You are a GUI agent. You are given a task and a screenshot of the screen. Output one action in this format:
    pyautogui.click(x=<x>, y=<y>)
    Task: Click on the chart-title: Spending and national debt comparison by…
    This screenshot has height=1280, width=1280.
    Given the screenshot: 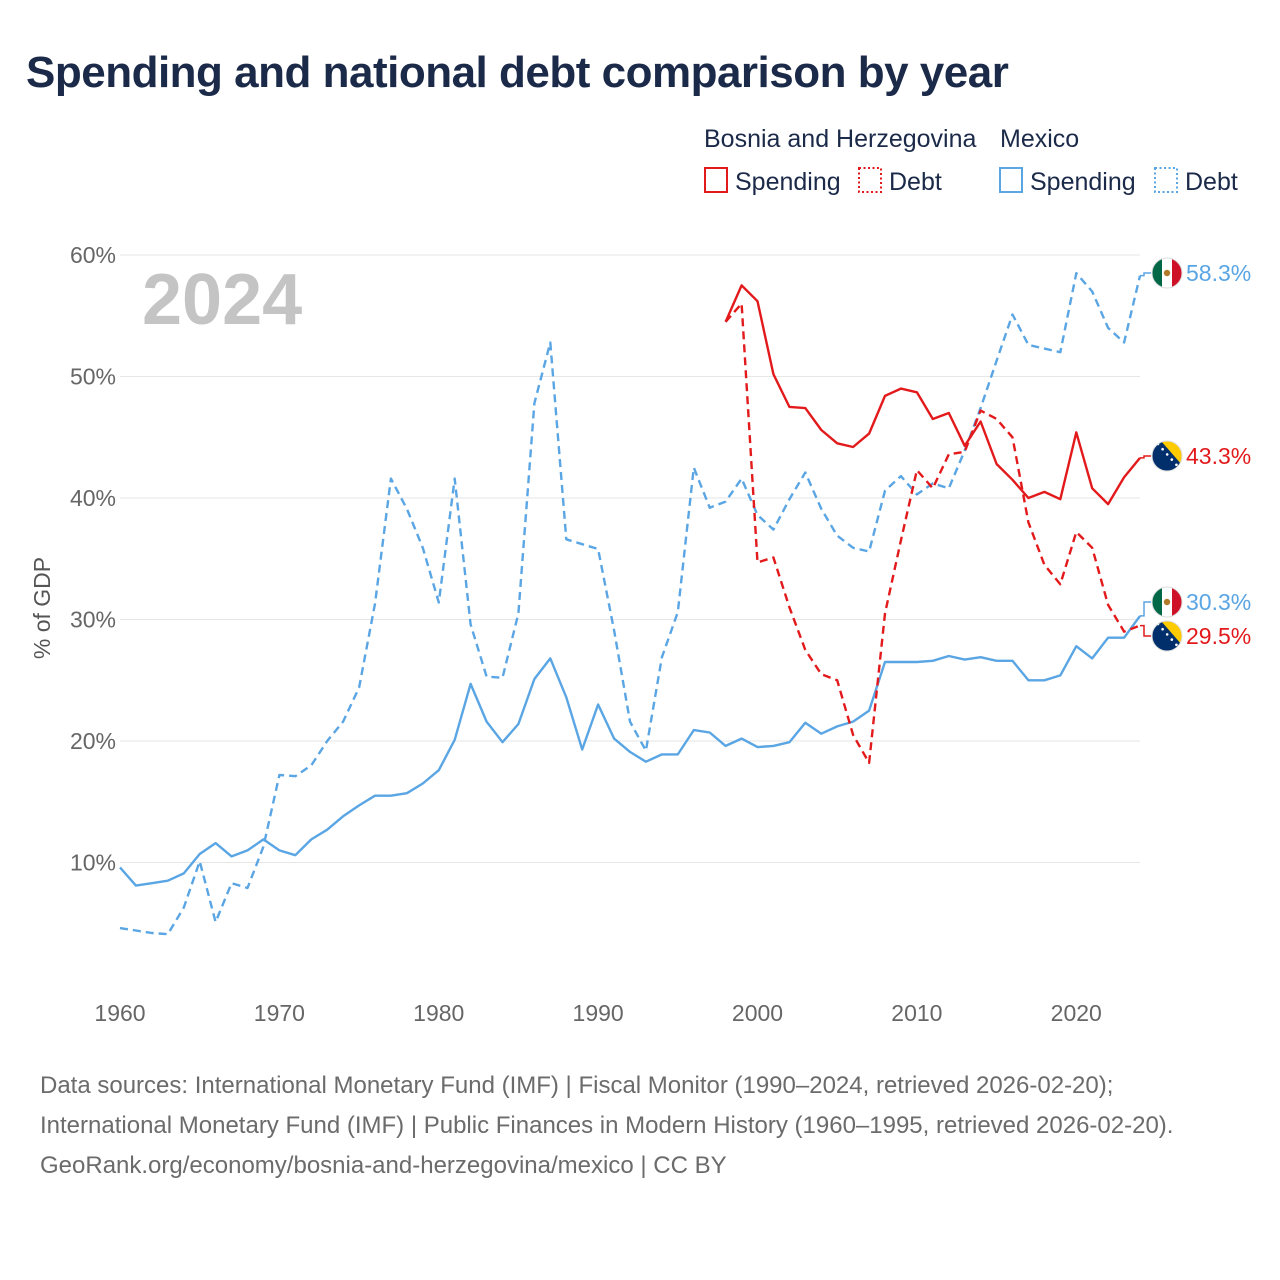 What is the action you would take?
    pyautogui.click(x=517, y=72)
    